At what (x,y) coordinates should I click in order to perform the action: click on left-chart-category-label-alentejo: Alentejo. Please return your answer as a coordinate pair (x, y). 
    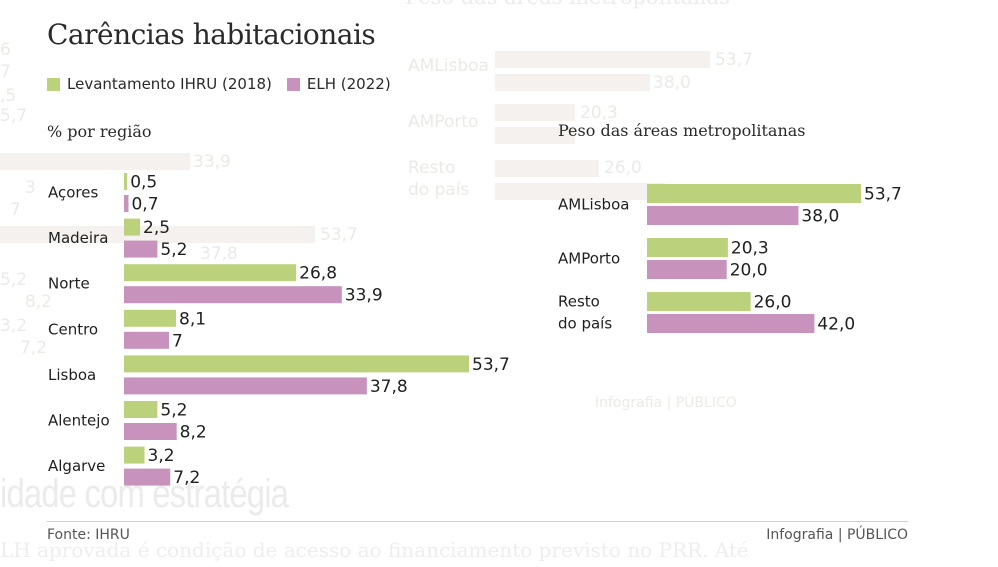
    Looking at the image, I should click on (79, 421).